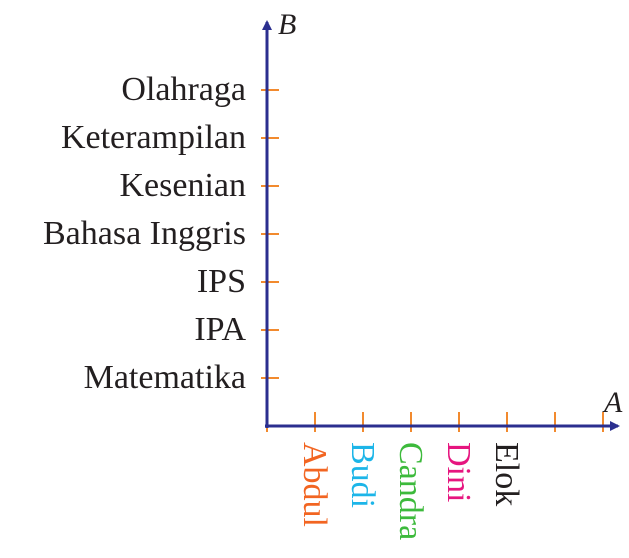 This screenshot has width=629, height=558. Describe the element at coordinates (506, 474) in the screenshot. I see `x-label: Elok` at that location.